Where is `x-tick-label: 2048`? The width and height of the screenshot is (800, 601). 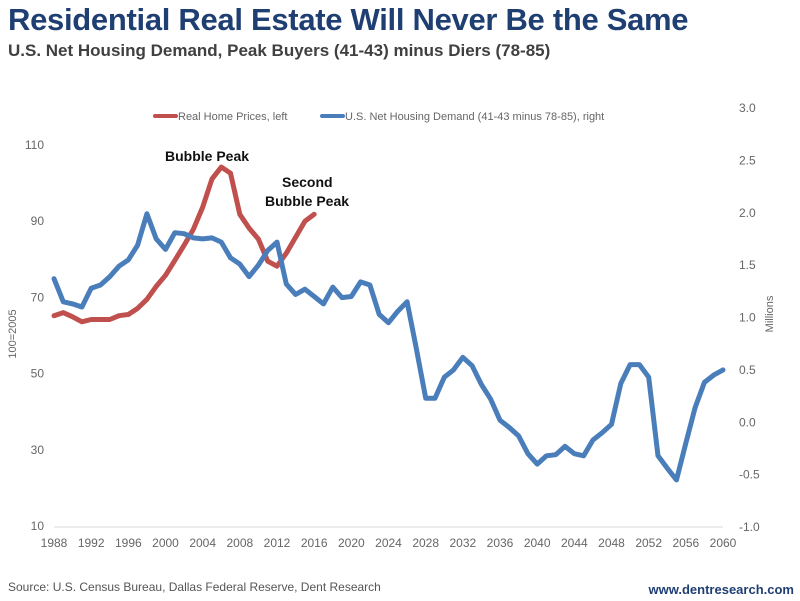 x-tick-label: 2048 is located at coordinates (611, 543).